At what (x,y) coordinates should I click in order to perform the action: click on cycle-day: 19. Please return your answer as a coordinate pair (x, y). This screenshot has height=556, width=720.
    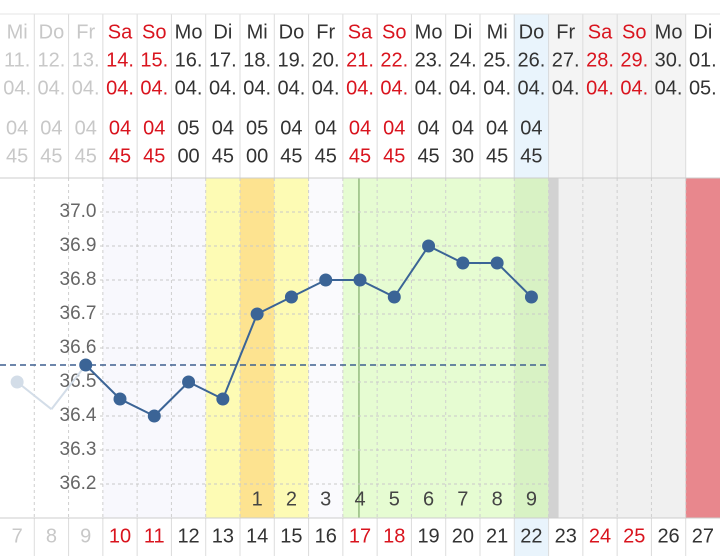
    Looking at the image, I should click on (428, 536).